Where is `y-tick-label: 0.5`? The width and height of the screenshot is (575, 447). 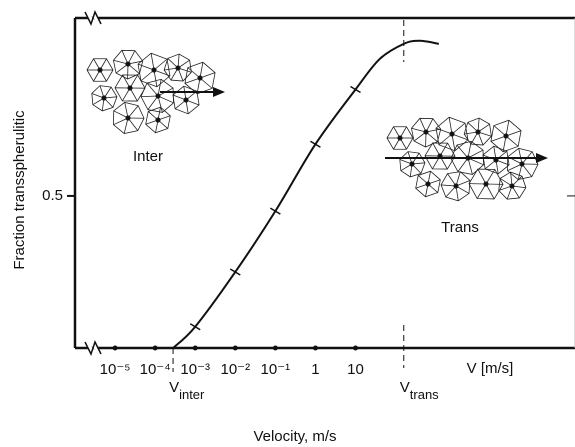
y-tick-label: 0.5 is located at coordinates (52, 195).